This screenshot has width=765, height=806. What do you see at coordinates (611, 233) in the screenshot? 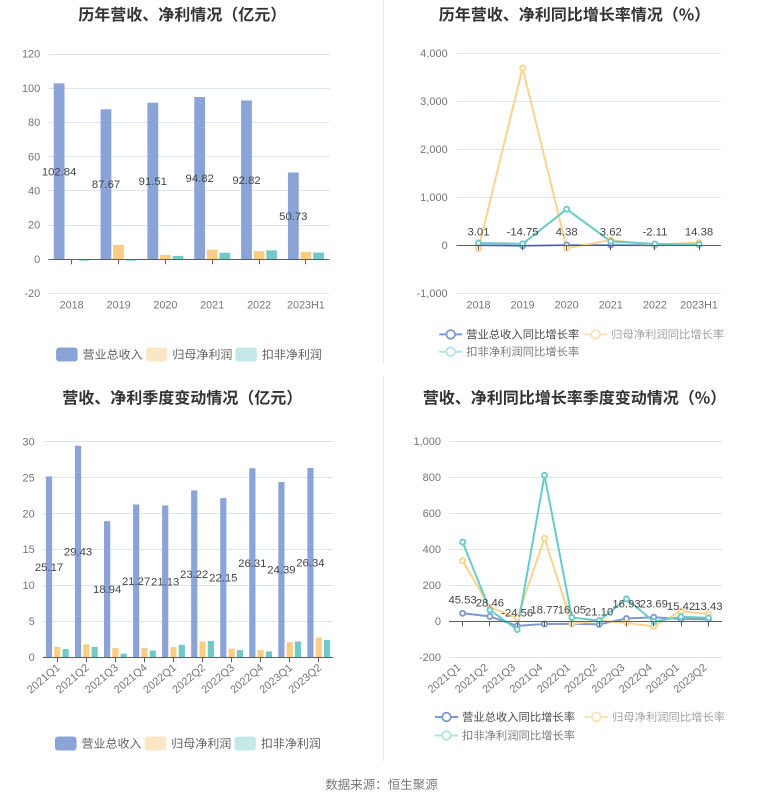
I see `svg-text: 3.62` at bounding box center [611, 233].